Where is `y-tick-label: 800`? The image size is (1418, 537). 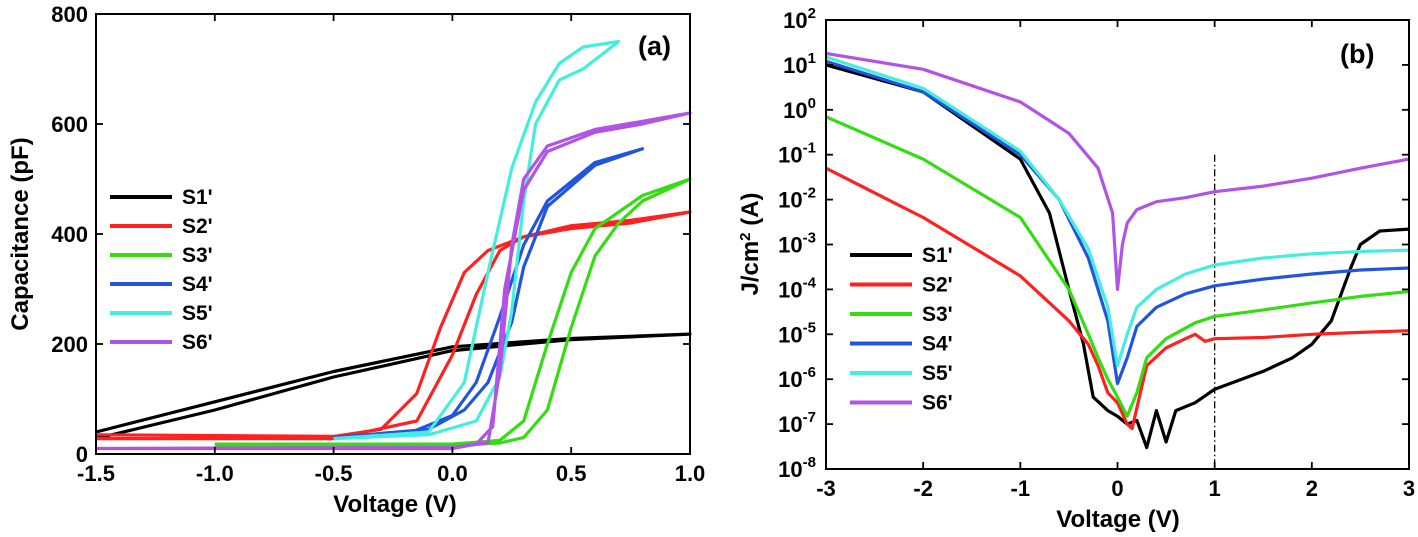
y-tick-label: 800 is located at coordinates (69, 14).